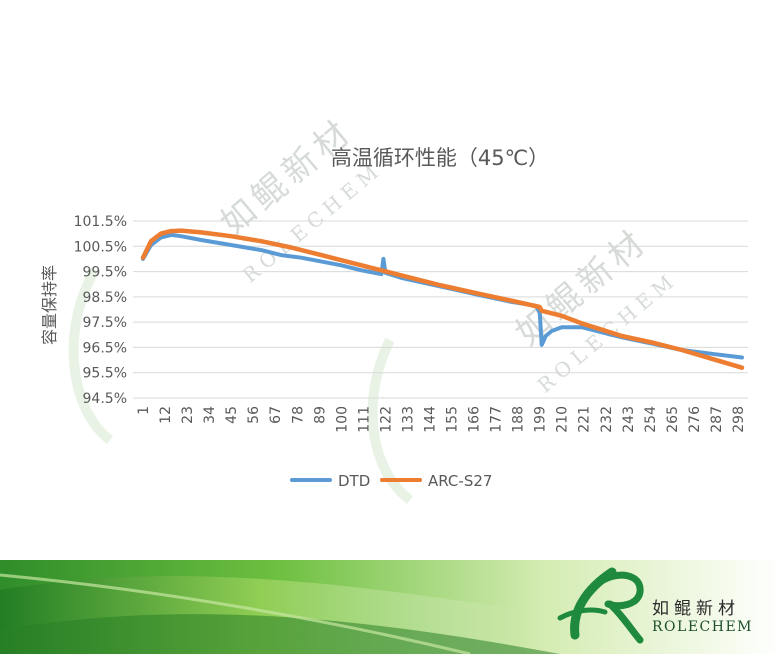 This screenshot has width=781, height=654. Describe the element at coordinates (696, 609) in the screenshot. I see `brand-name-cn: 如鲲新材` at that location.